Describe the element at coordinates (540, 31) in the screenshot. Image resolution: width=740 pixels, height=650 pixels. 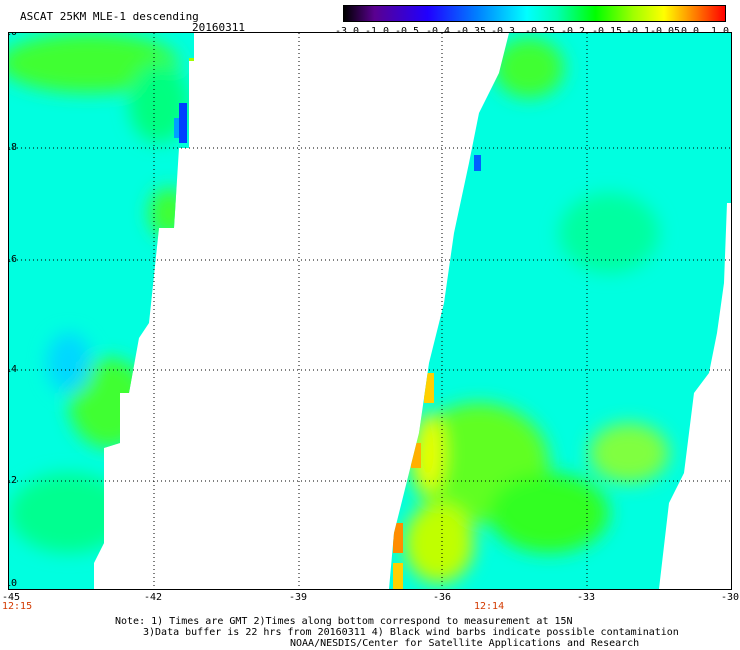
I see `colorbar-label: -0.25` at that location.